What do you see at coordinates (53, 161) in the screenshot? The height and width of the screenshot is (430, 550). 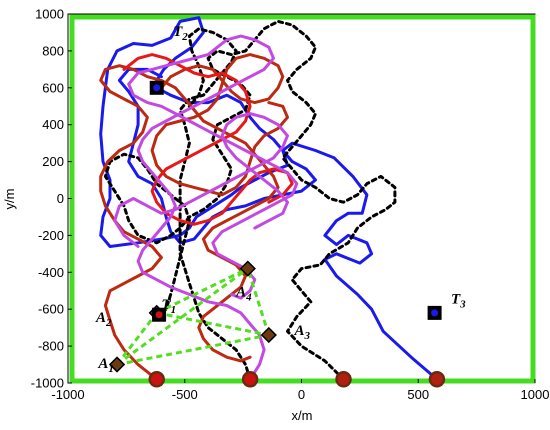 I see `y-tick-label-5: 200` at bounding box center [53, 161].